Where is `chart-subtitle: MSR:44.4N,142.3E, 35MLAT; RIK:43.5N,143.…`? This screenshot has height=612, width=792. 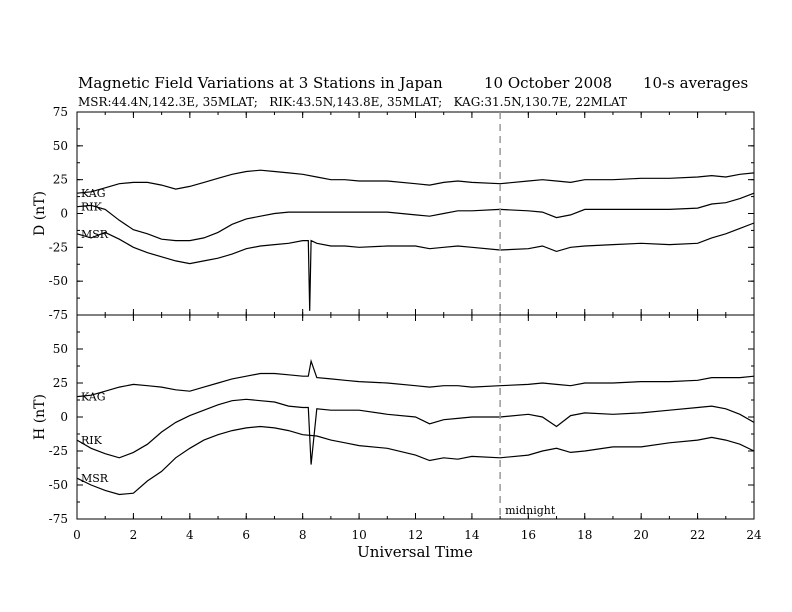
chart-subtitle: MSR:44.4N,142.3E, 35MLAT; RIK:43.5N,143.… is located at coordinates (352, 102).